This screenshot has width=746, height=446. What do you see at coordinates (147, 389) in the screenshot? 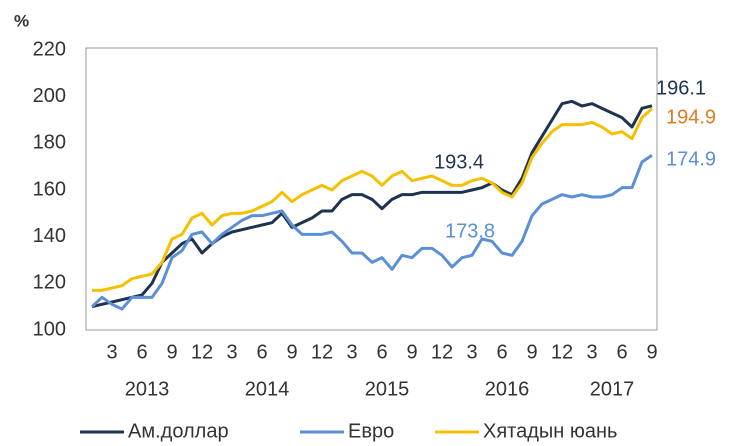
I see `year-label: 2013` at bounding box center [147, 389].